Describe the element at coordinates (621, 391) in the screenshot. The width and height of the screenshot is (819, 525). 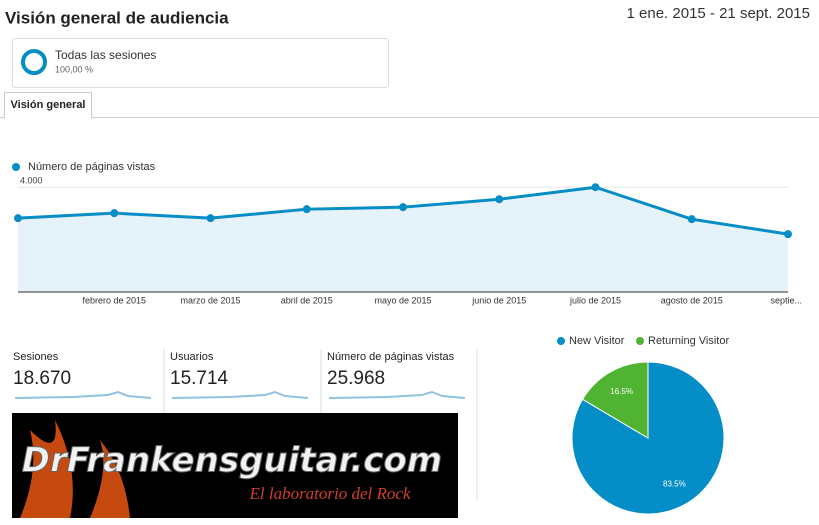
I see `pie-label: 16.5%` at that location.